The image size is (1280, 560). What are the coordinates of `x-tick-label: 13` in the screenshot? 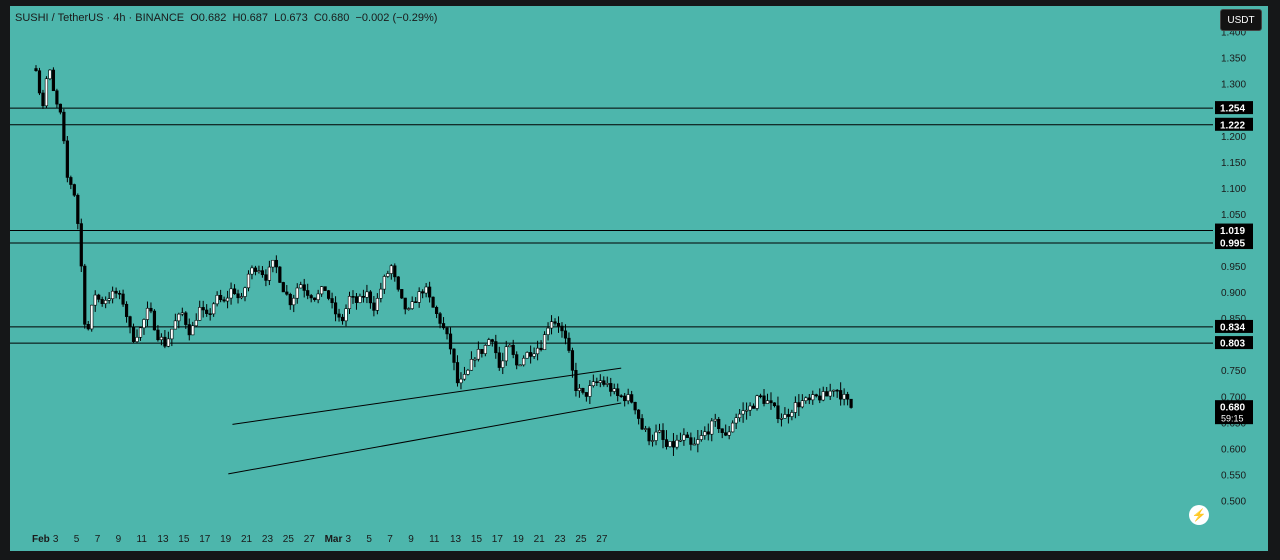 It's located at (163, 539).